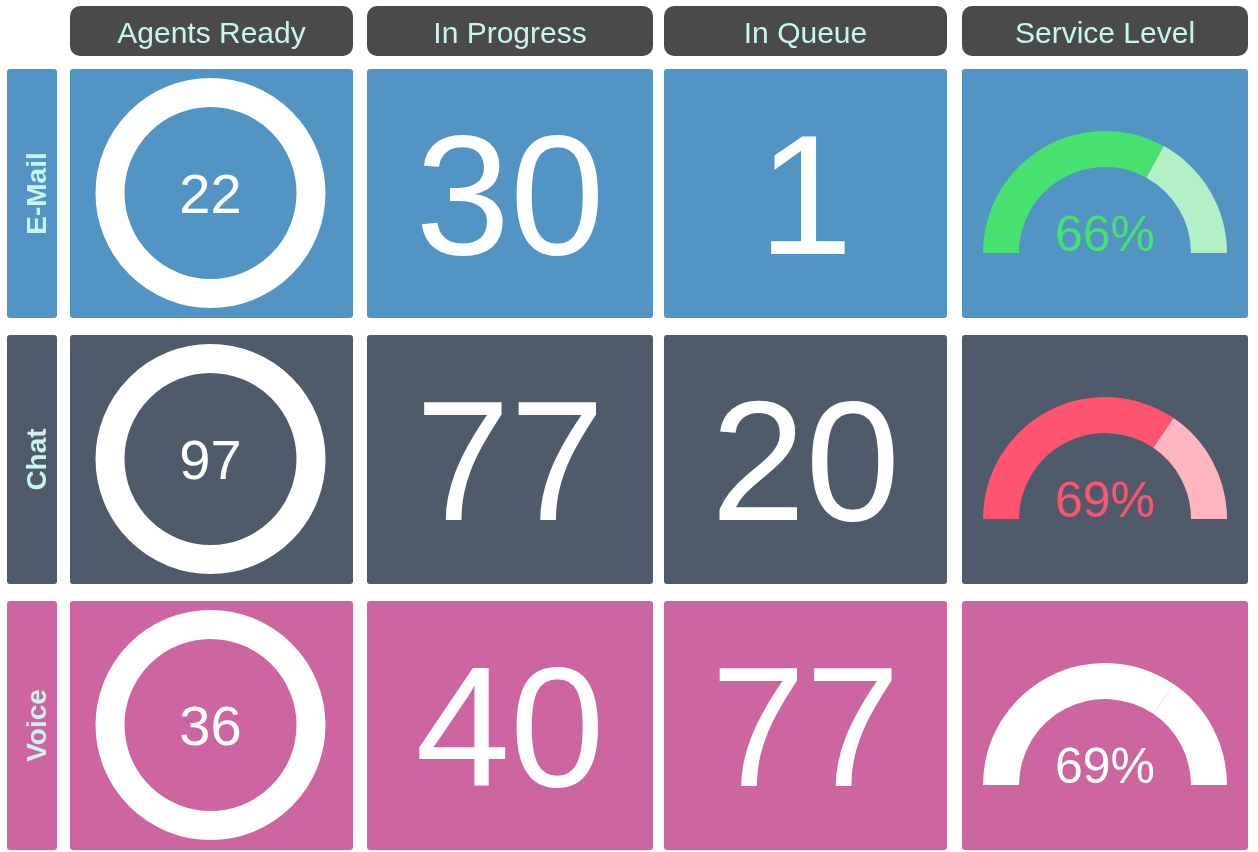 The width and height of the screenshot is (1258, 852). Describe the element at coordinates (210, 193) in the screenshot. I see `data-label: 22` at that location.